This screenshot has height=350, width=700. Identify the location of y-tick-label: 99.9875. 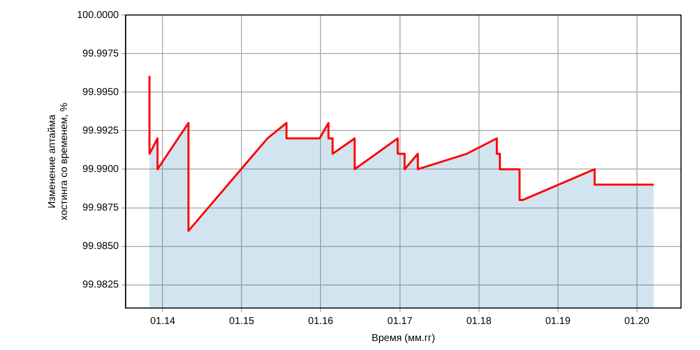
(101, 208).